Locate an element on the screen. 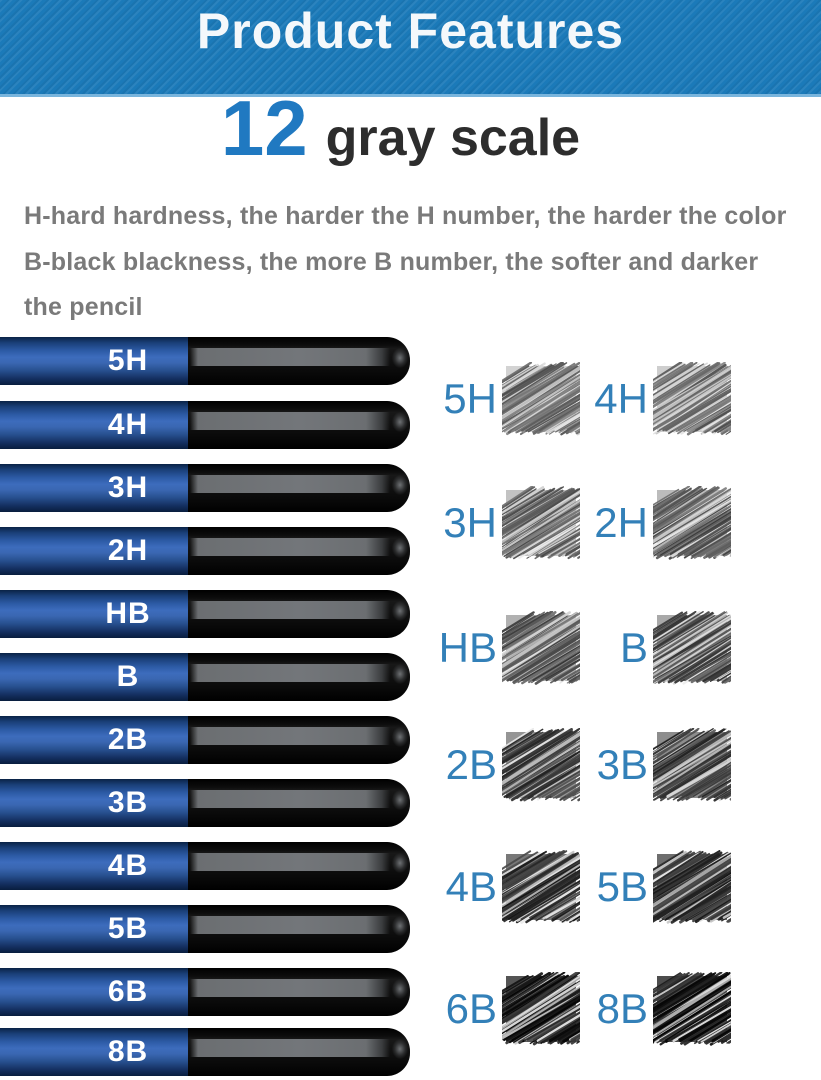 The width and height of the screenshot is (821, 1080). swatch-grade-label-b: B is located at coordinates (633, 647).